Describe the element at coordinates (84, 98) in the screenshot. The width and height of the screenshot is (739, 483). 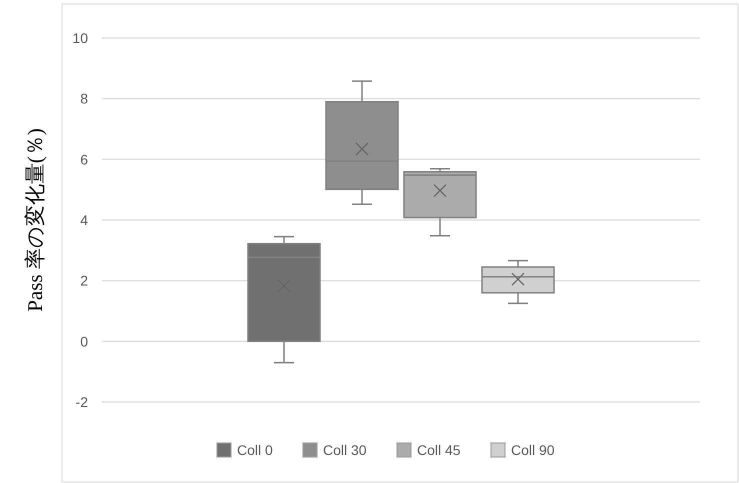
I see `y-tick-label: 8` at that location.